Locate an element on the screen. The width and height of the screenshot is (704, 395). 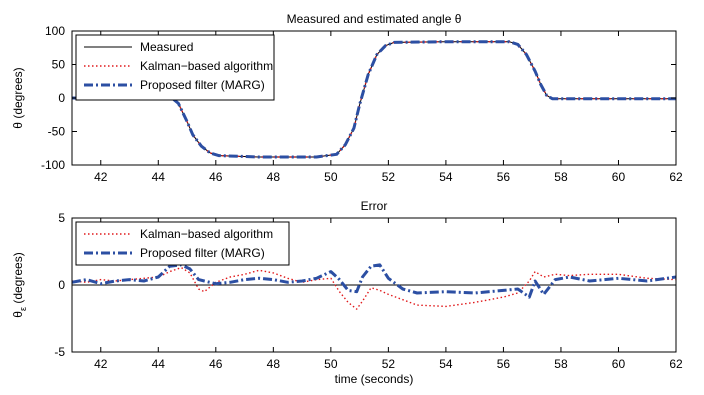
y-axis-label: θ (degrees) is located at coordinates (18, 97).